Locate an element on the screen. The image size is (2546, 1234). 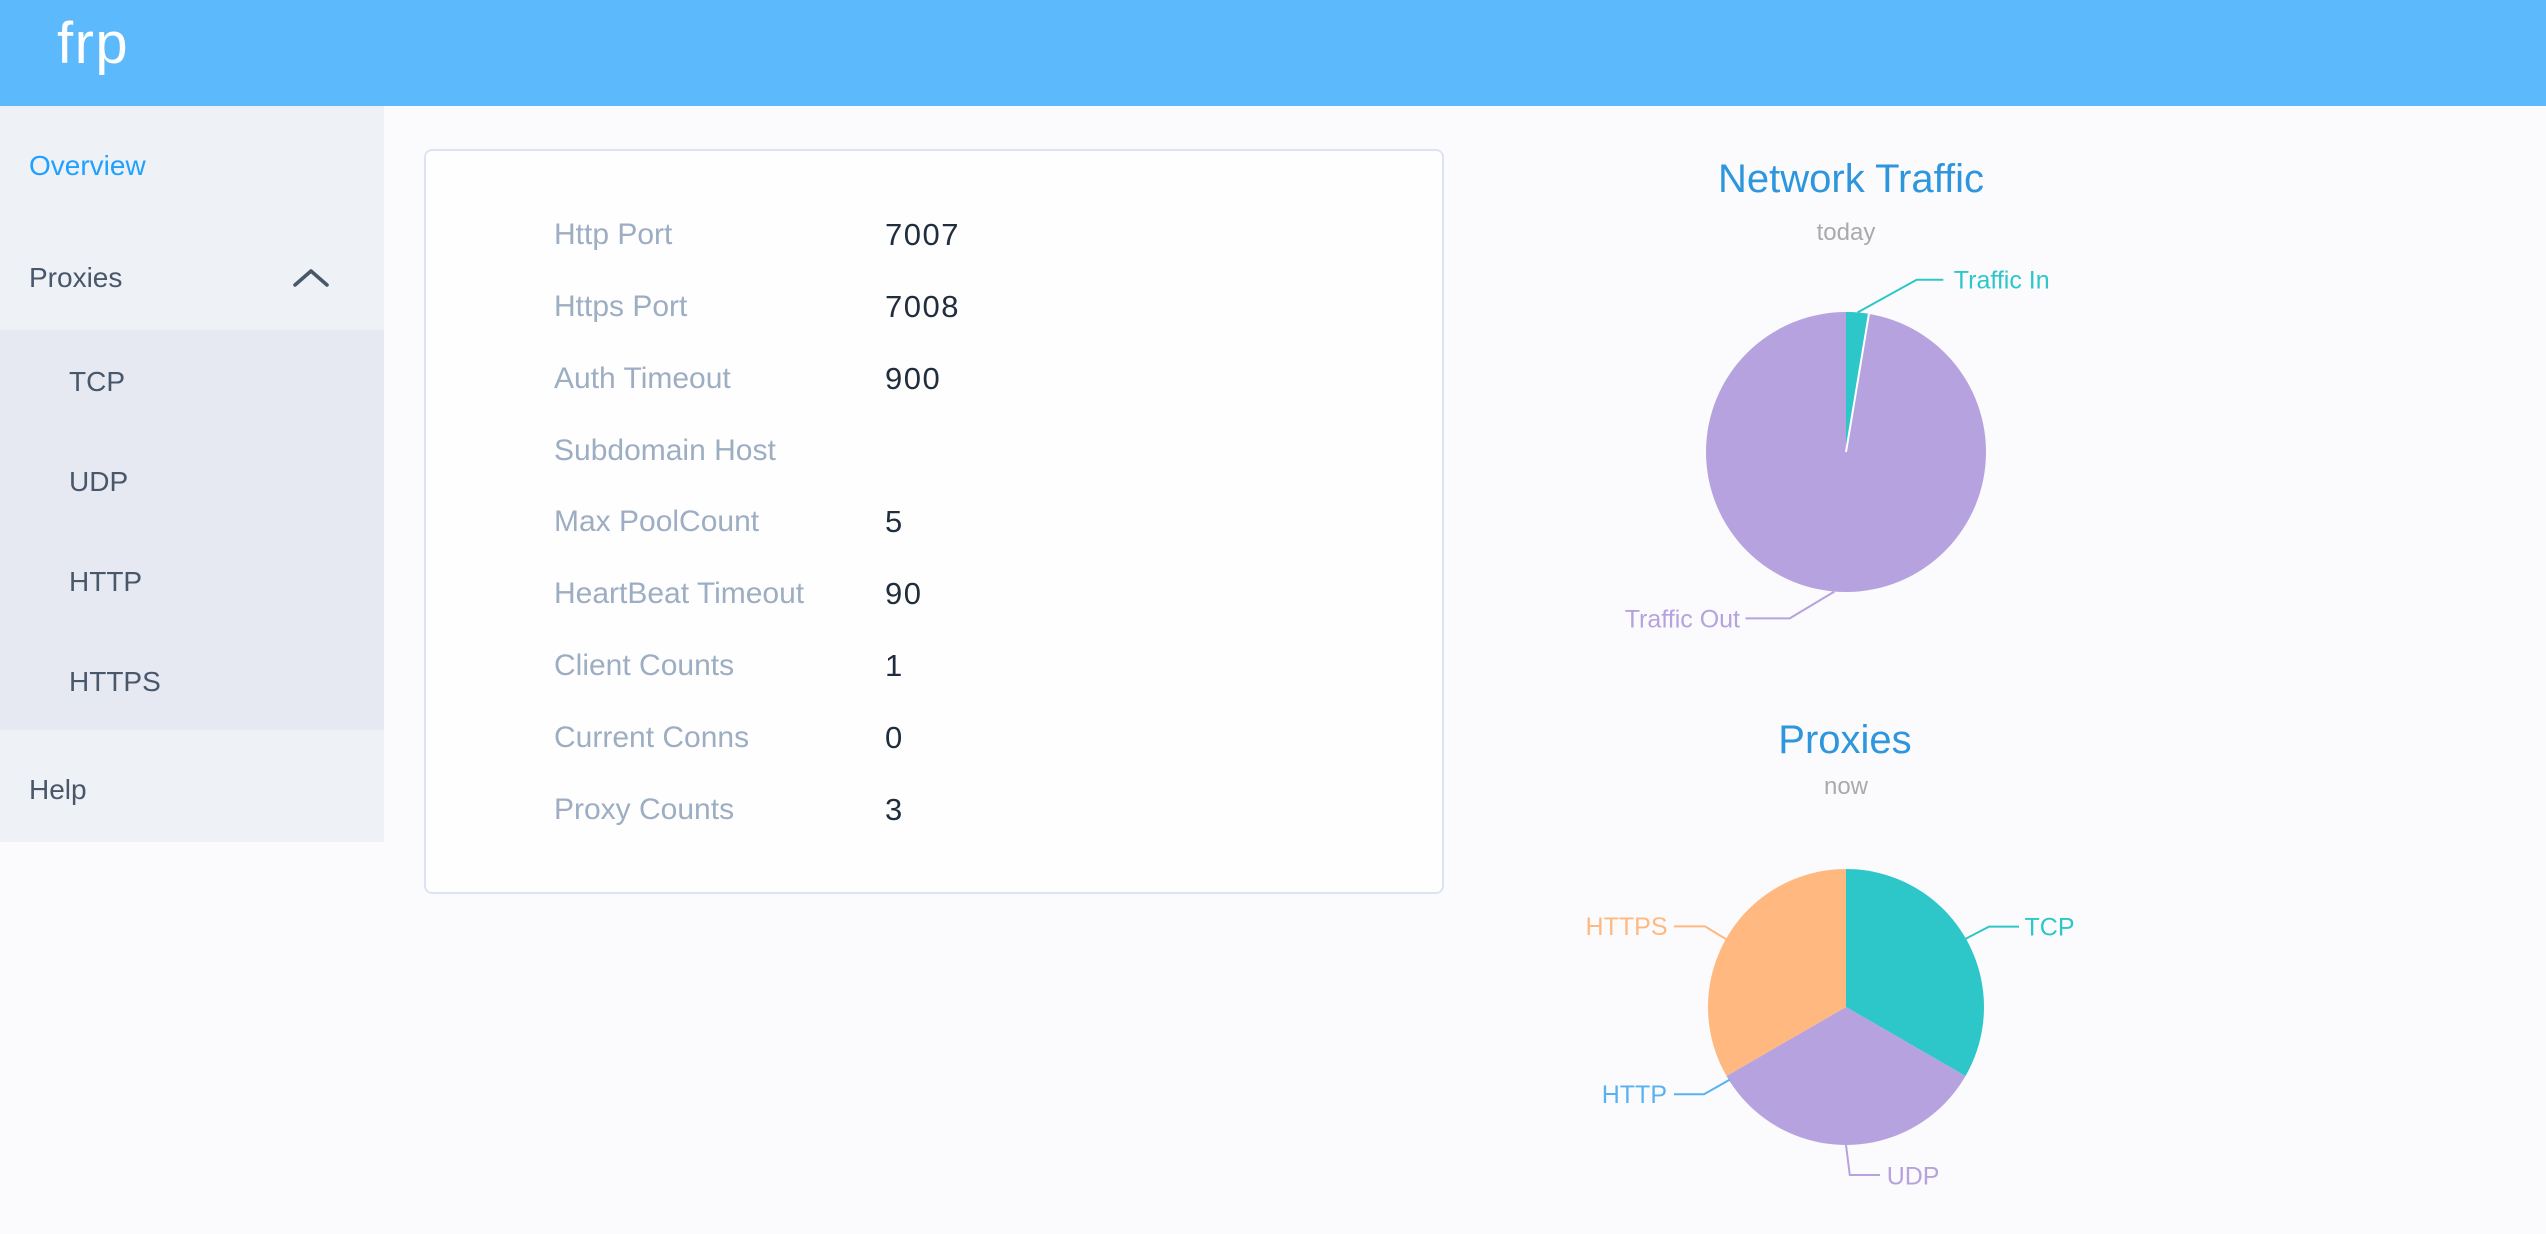
svg-text: Traffic In is located at coordinates (2002, 280).